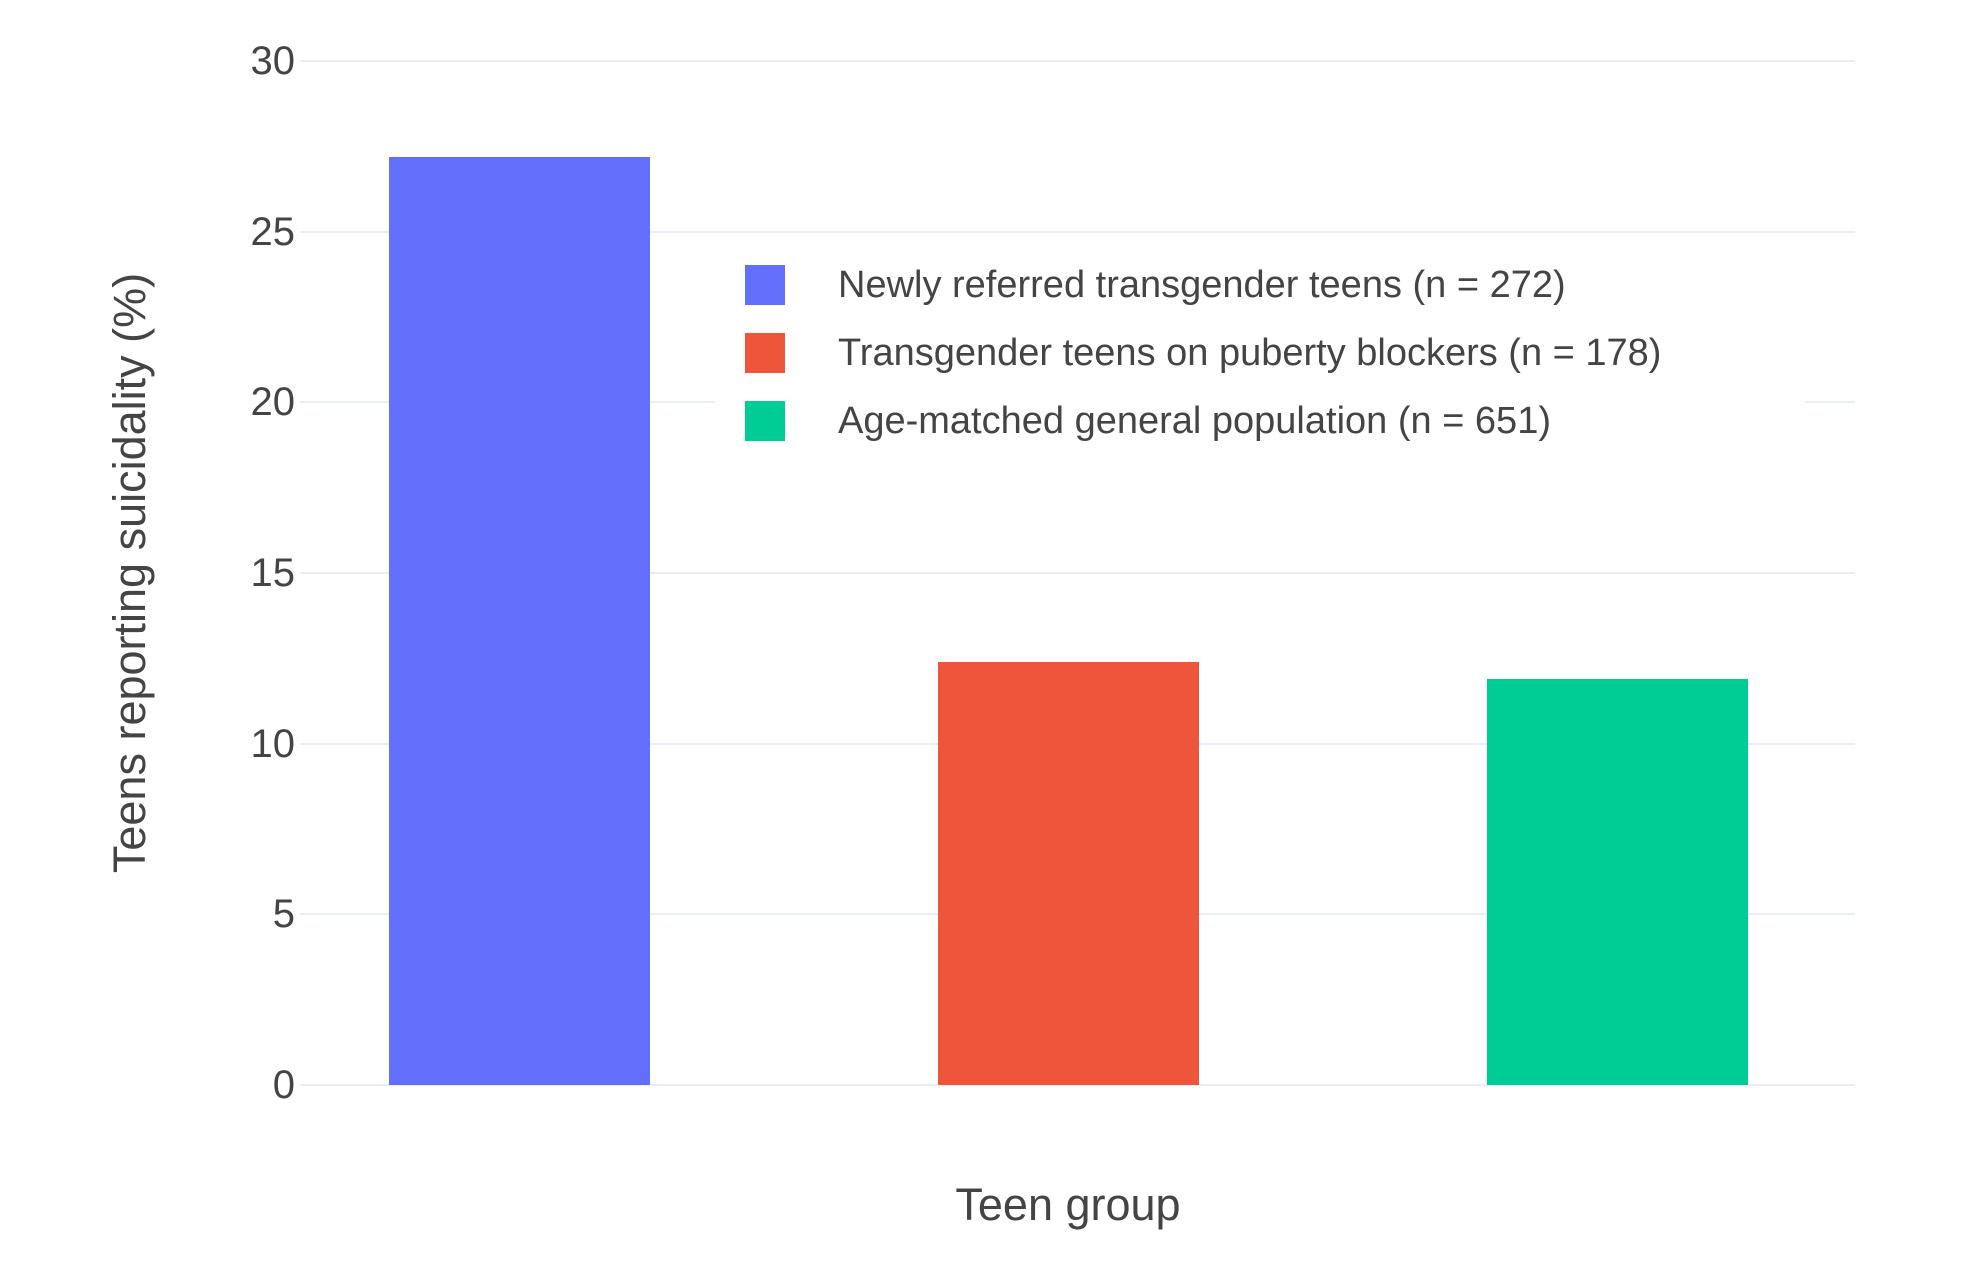 Image resolution: width=1987 pixels, height=1269 pixels. Describe the element at coordinates (1068, 1204) in the screenshot. I see `x-axis-title: Teen group` at that location.